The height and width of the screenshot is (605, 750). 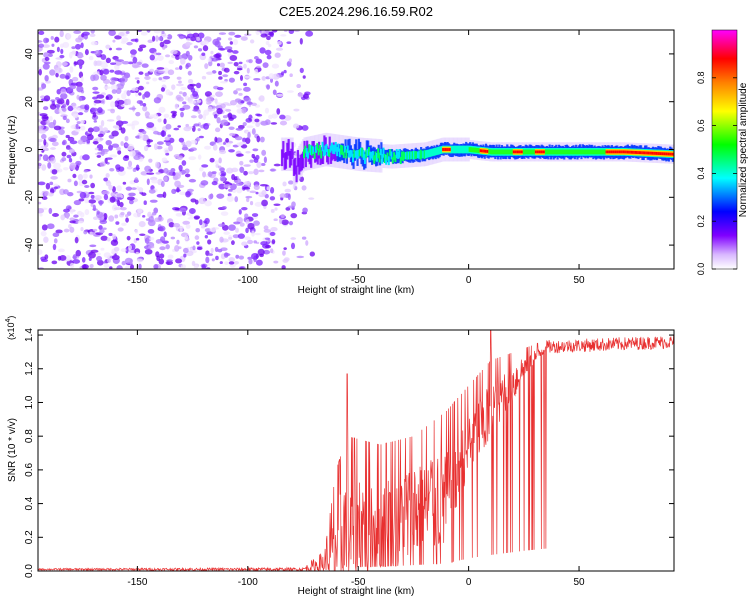 I want to click on bottom-y-tick-label-1: 0.2, so click(x=29, y=537).